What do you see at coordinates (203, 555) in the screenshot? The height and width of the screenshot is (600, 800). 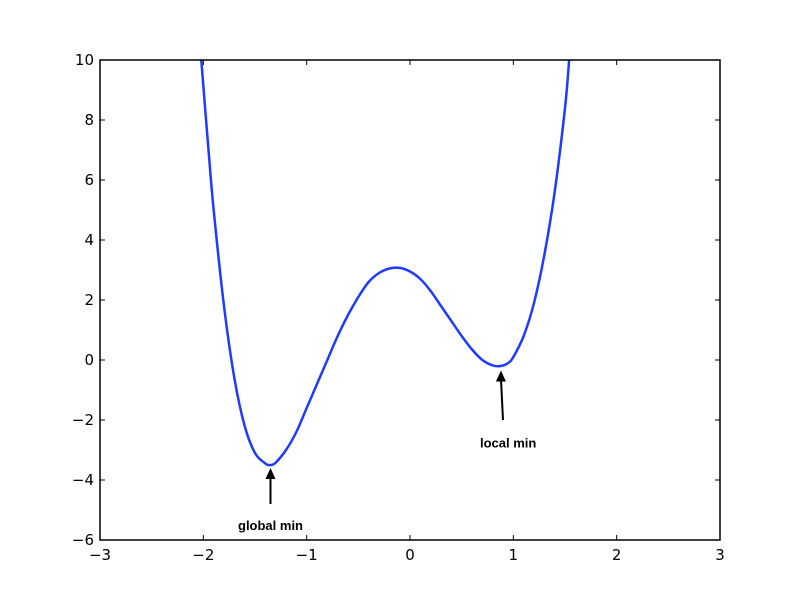 I see `x-tick-label: −2` at bounding box center [203, 555].